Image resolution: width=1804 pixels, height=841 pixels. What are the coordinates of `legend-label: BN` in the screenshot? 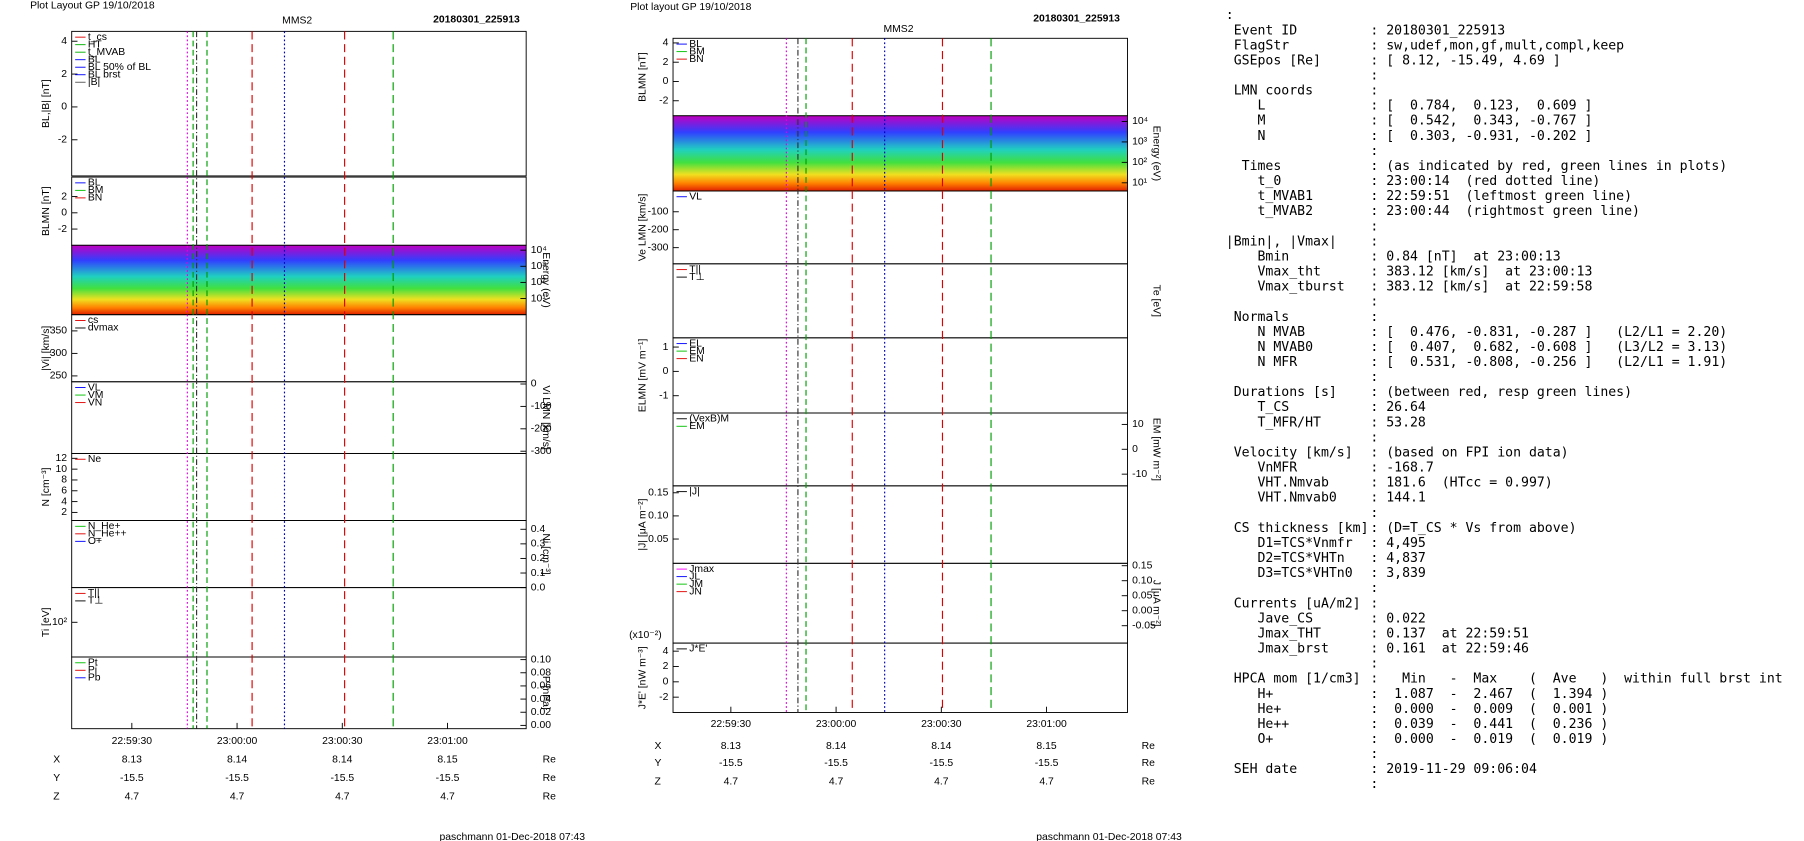 It's located at (95, 198).